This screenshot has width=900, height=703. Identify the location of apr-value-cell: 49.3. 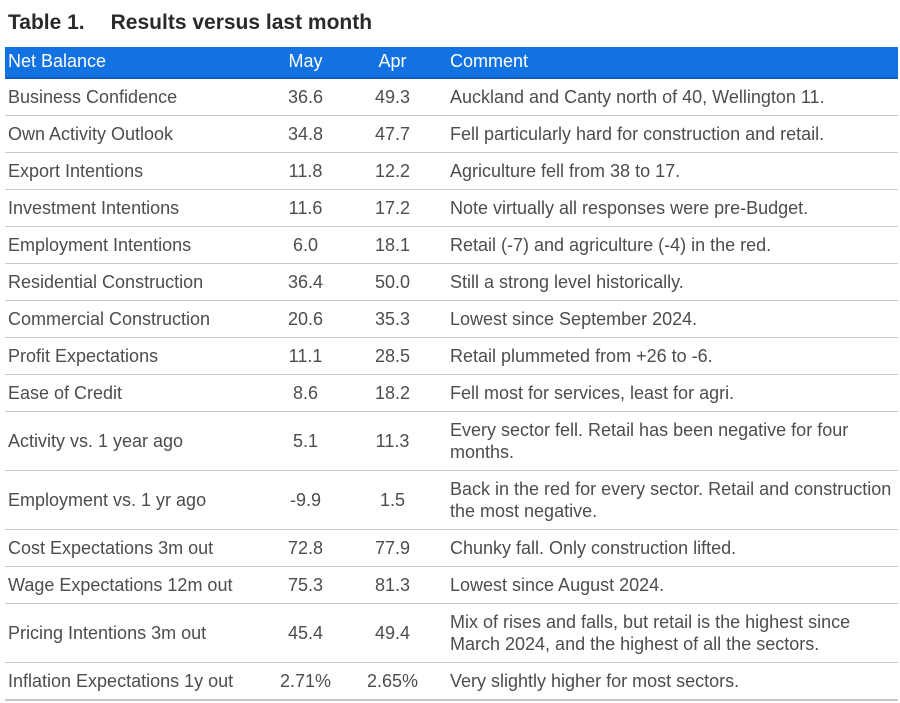
(392, 97).